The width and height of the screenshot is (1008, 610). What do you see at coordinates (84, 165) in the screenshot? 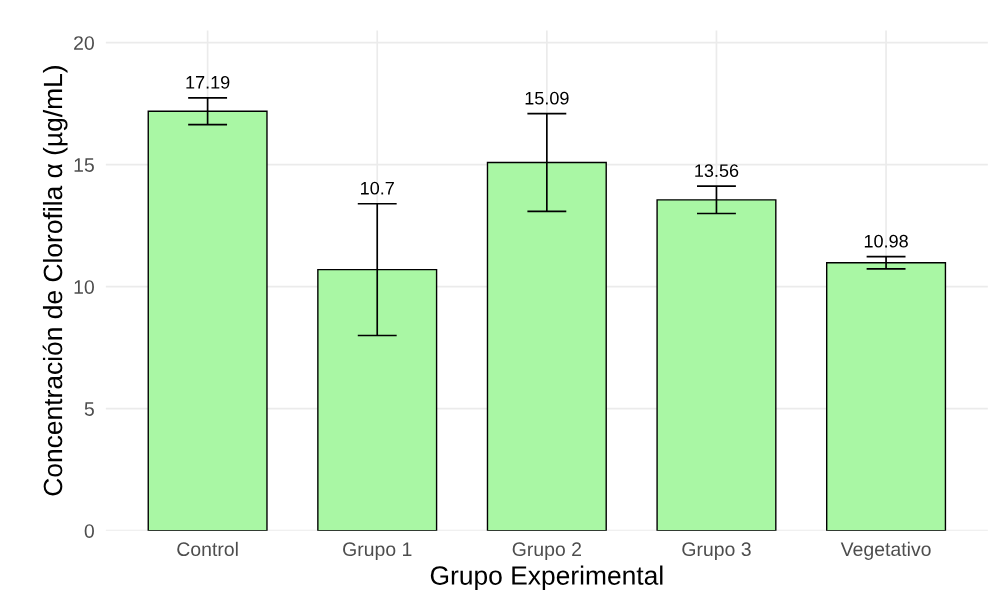
I see `y-tick-label: 15` at bounding box center [84, 165].